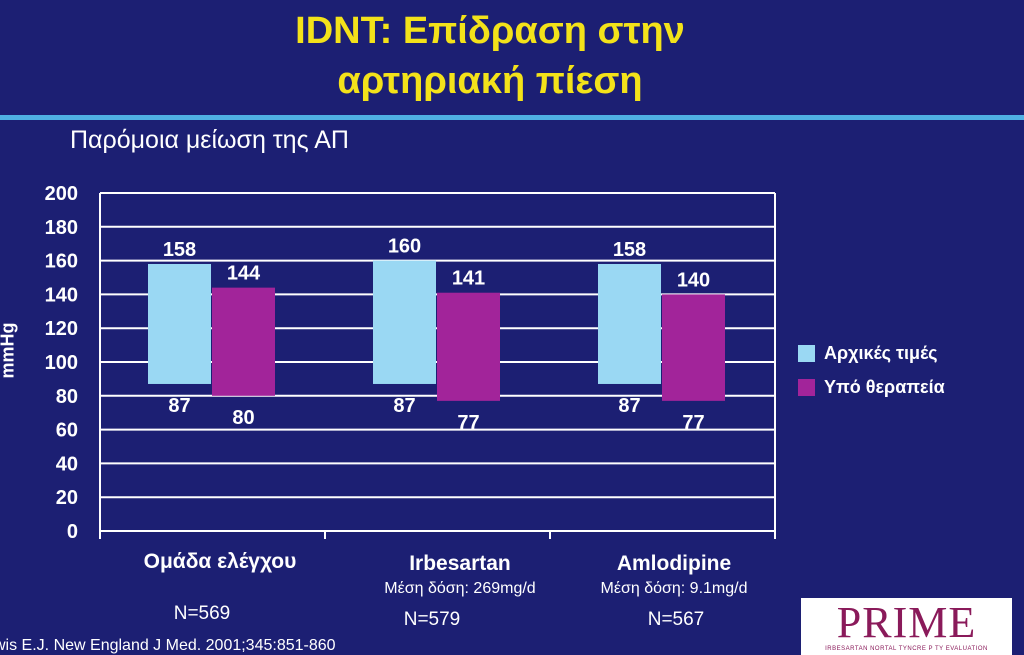 The height and width of the screenshot is (655, 1024). I want to click on legend-item-treatment: Υπό θεραπεία, so click(871, 387).